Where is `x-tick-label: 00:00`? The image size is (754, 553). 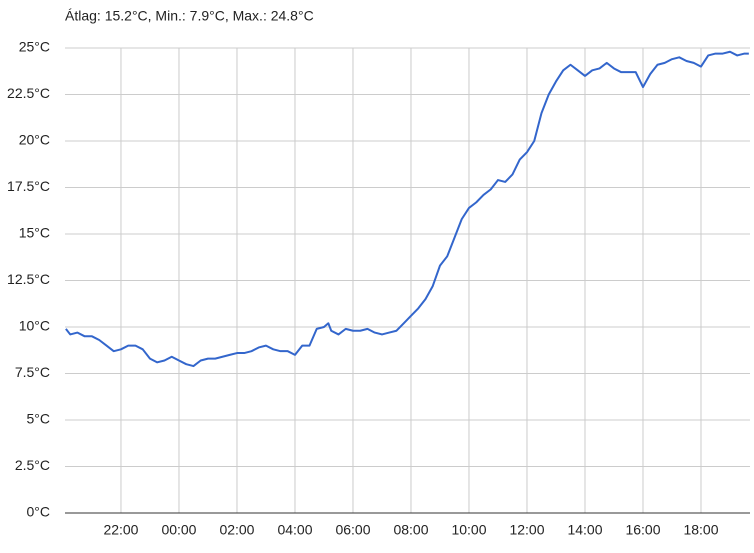
x-tick-label: 00:00 is located at coordinates (178, 530).